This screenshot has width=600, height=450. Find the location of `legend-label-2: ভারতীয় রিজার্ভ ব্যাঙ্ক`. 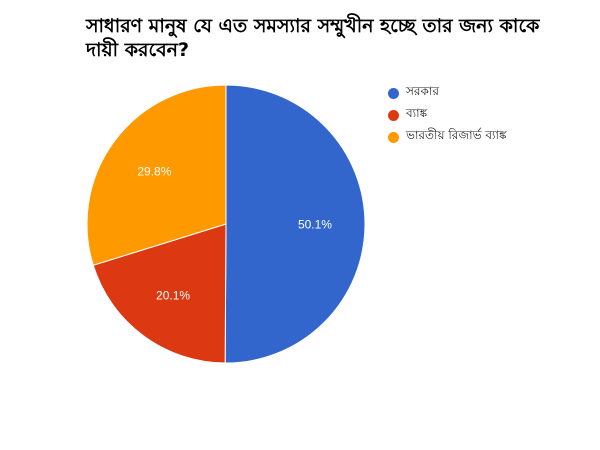

legend-label-2: ভারতীয় রিজার্ভ ব্যাঙ্ক is located at coordinates (456, 135).